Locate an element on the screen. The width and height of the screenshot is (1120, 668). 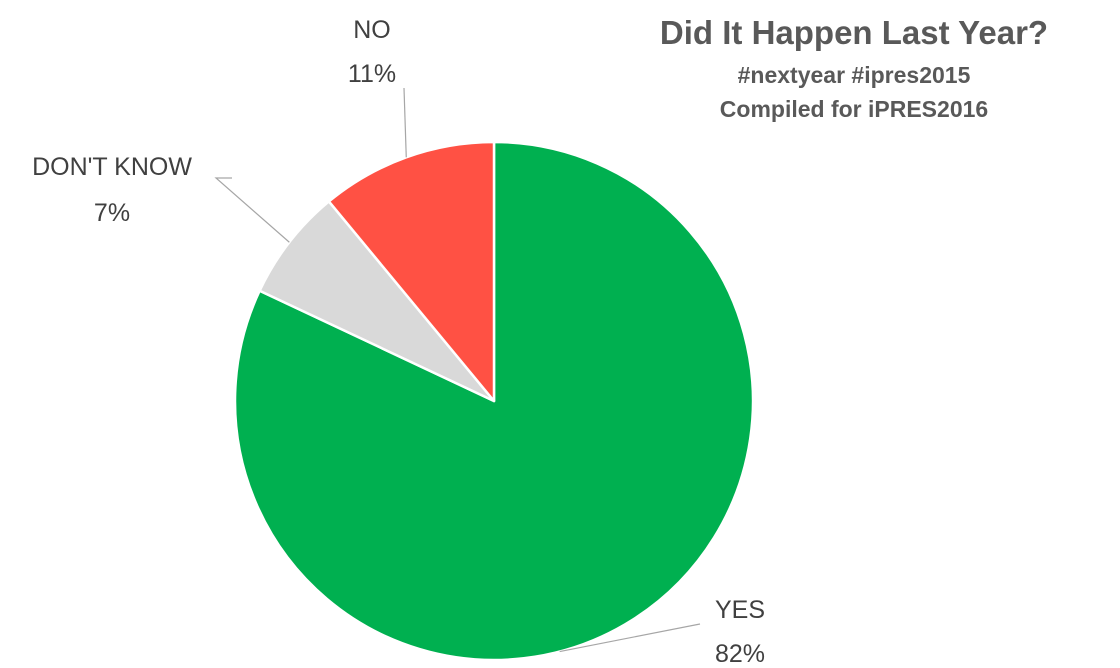
slice-category-label: NO is located at coordinates (372, 30).